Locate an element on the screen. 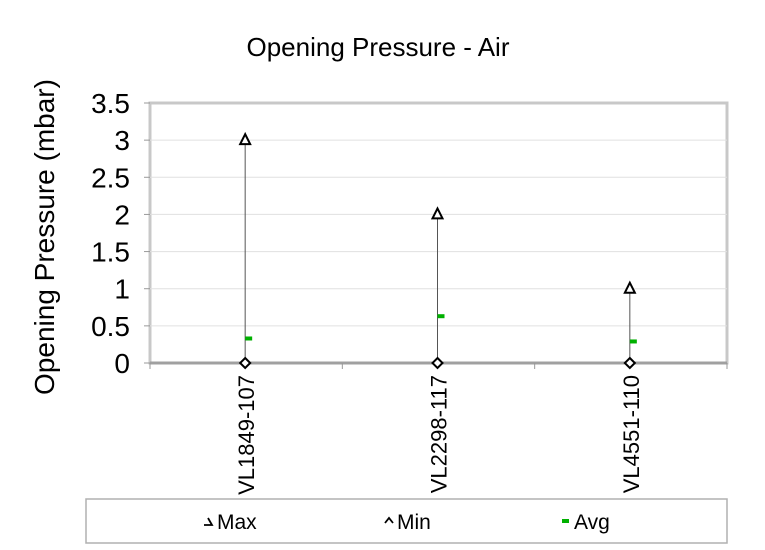  chart-title: Opening Pressure - Air is located at coordinates (377, 47).